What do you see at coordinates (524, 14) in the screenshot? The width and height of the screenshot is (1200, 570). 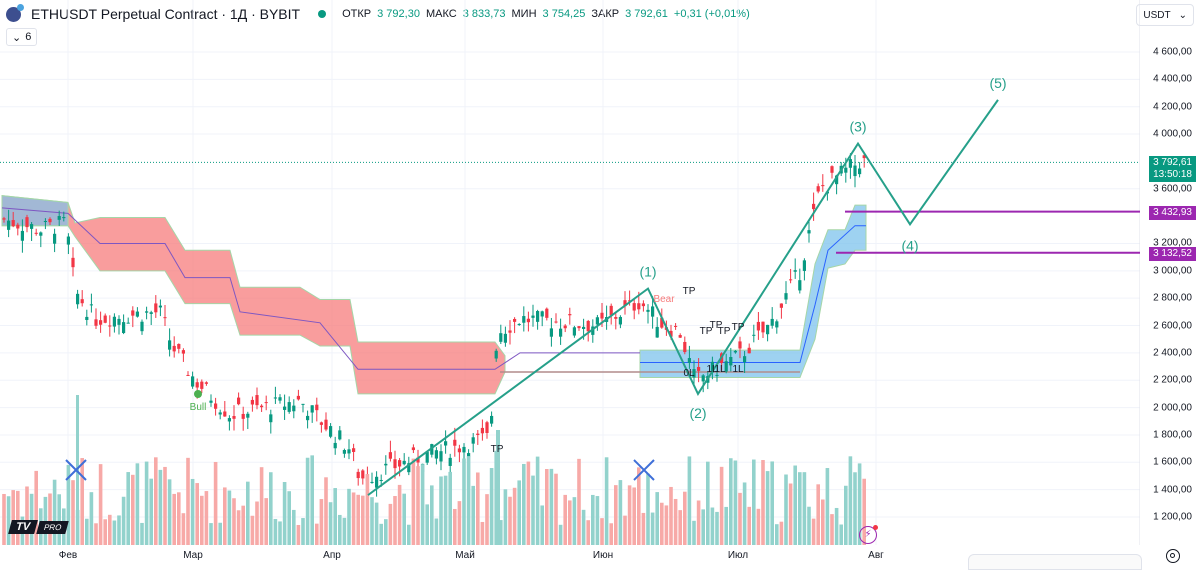 I see `ohlc-low-label: МИН` at bounding box center [524, 14].